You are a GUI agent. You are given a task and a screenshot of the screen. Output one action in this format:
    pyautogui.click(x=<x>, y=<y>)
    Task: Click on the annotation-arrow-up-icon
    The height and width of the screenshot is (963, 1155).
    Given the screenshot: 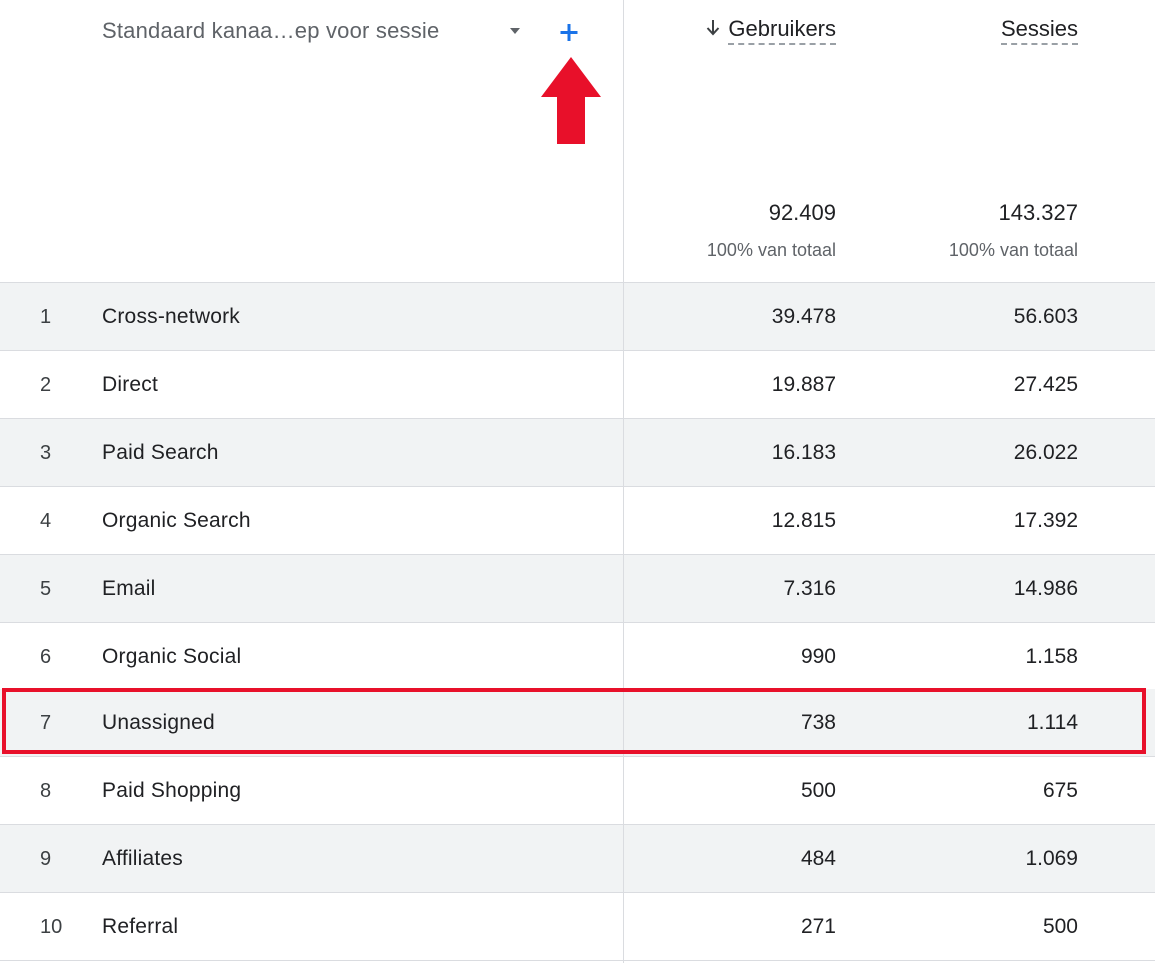 What is the action you would take?
    pyautogui.click(x=571, y=100)
    